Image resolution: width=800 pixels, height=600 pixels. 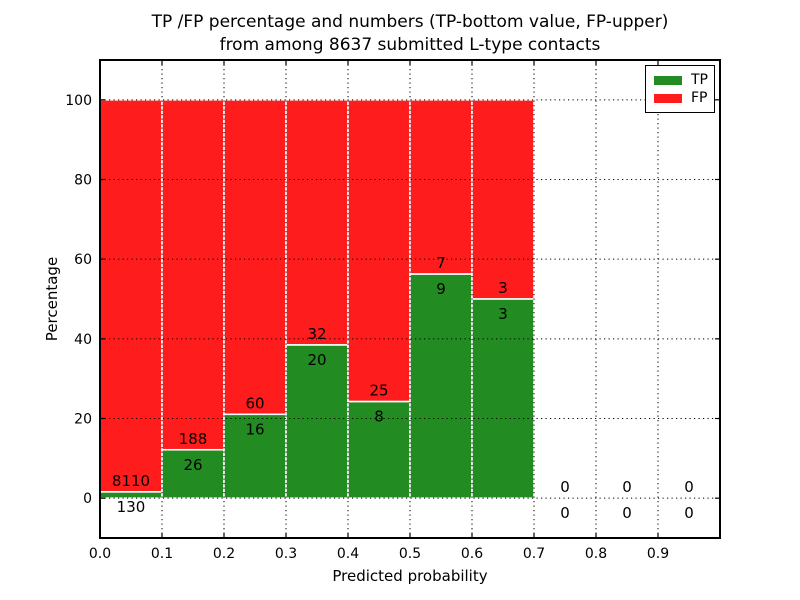 I want to click on y-tick-label: 80, so click(x=83, y=181).